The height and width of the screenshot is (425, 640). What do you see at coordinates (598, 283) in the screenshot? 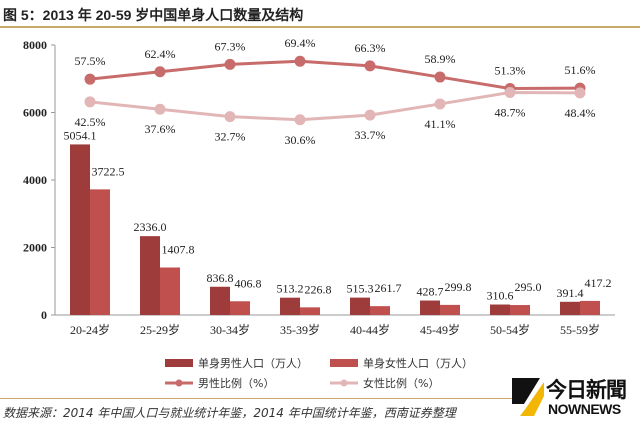
I see `bar-label-female: 417.2` at bounding box center [598, 283].